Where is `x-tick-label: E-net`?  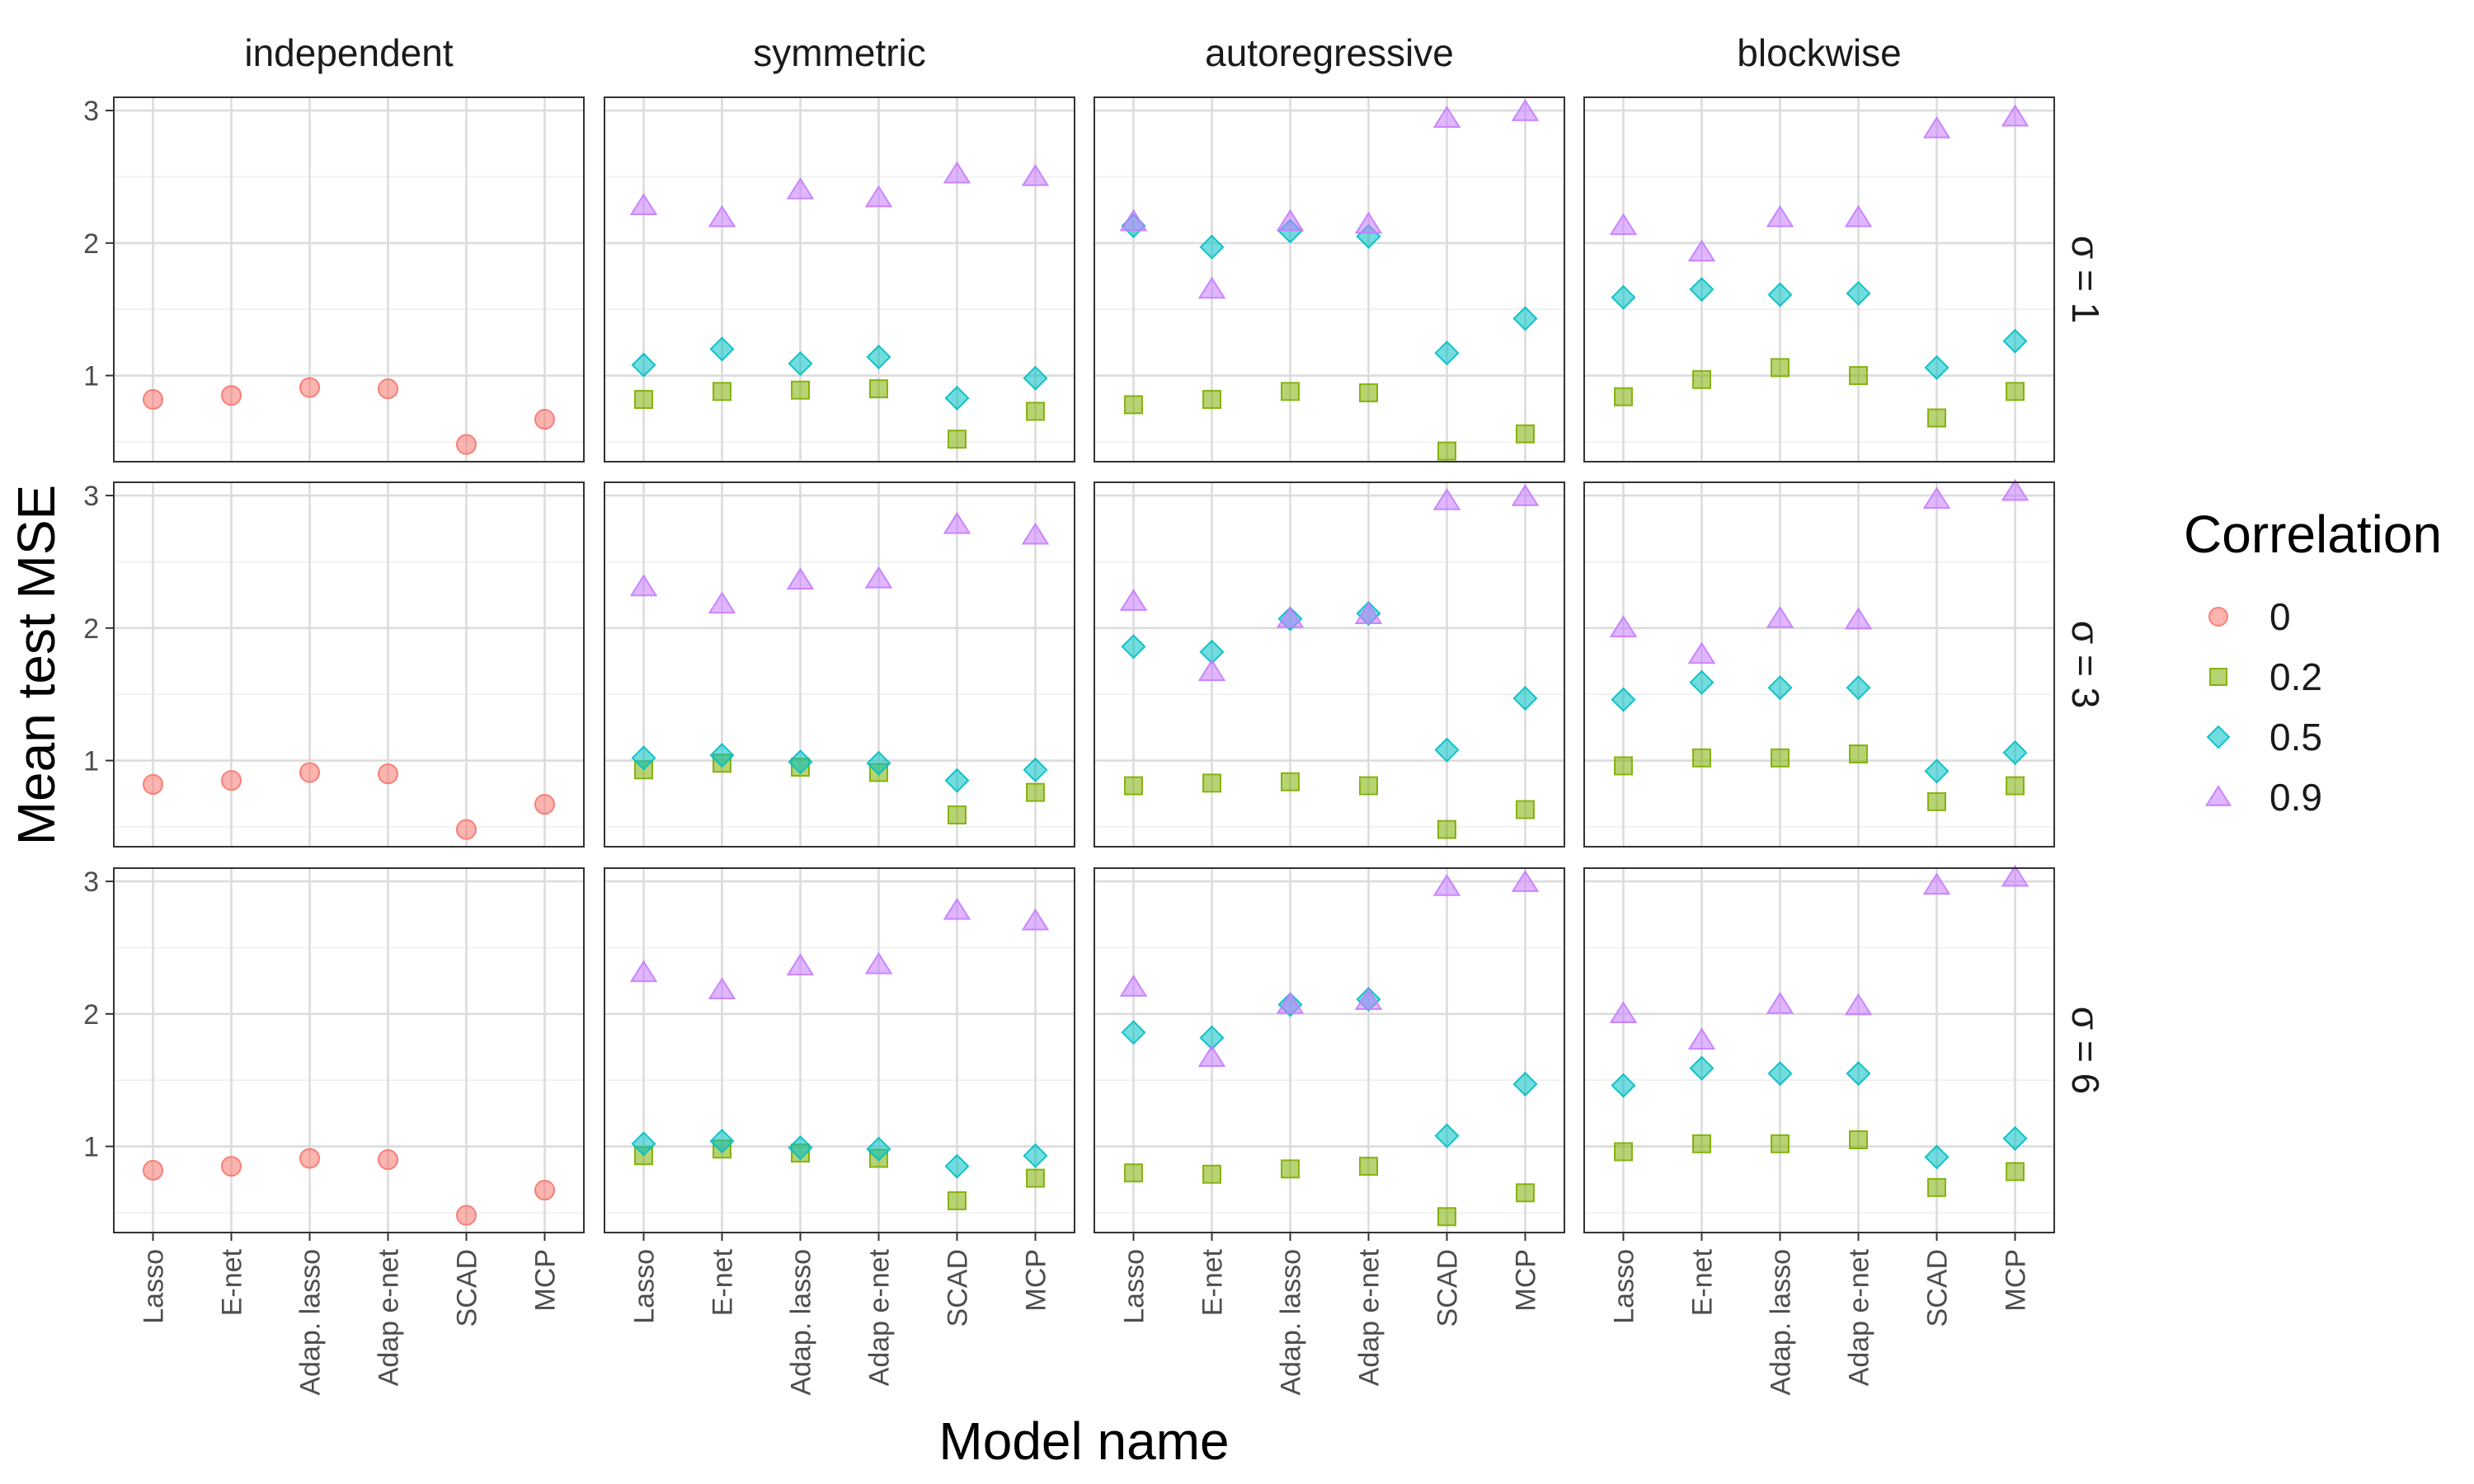
x-tick-label: E-net is located at coordinates (1703, 1282).